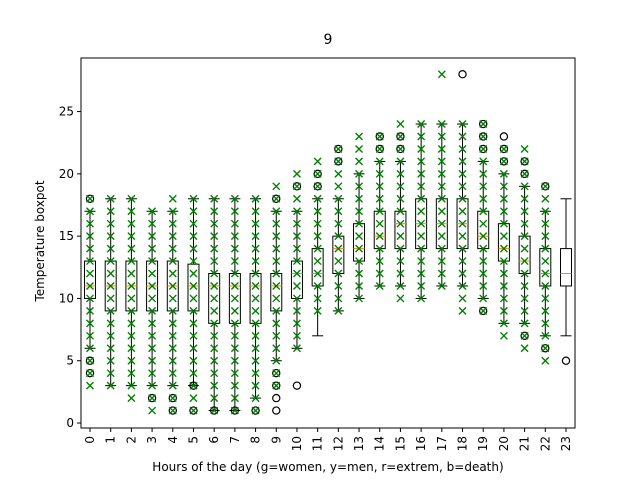  What do you see at coordinates (256, 440) in the screenshot?
I see `x-tick-label: 8` at bounding box center [256, 440].